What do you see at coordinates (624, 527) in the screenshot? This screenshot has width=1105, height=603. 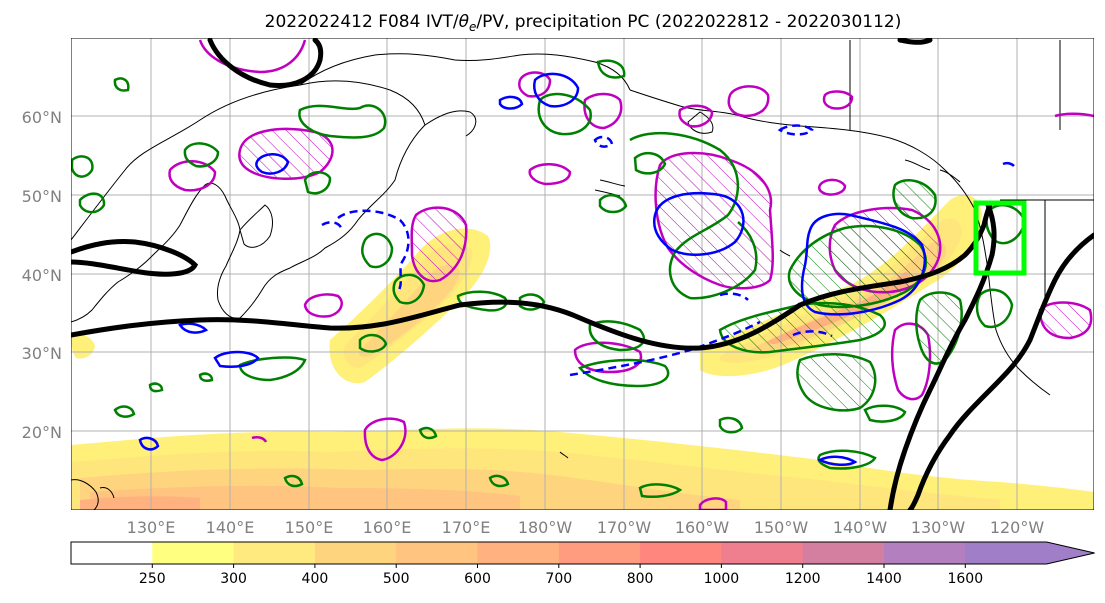 I see `lon-label: 170°W` at bounding box center [624, 527].